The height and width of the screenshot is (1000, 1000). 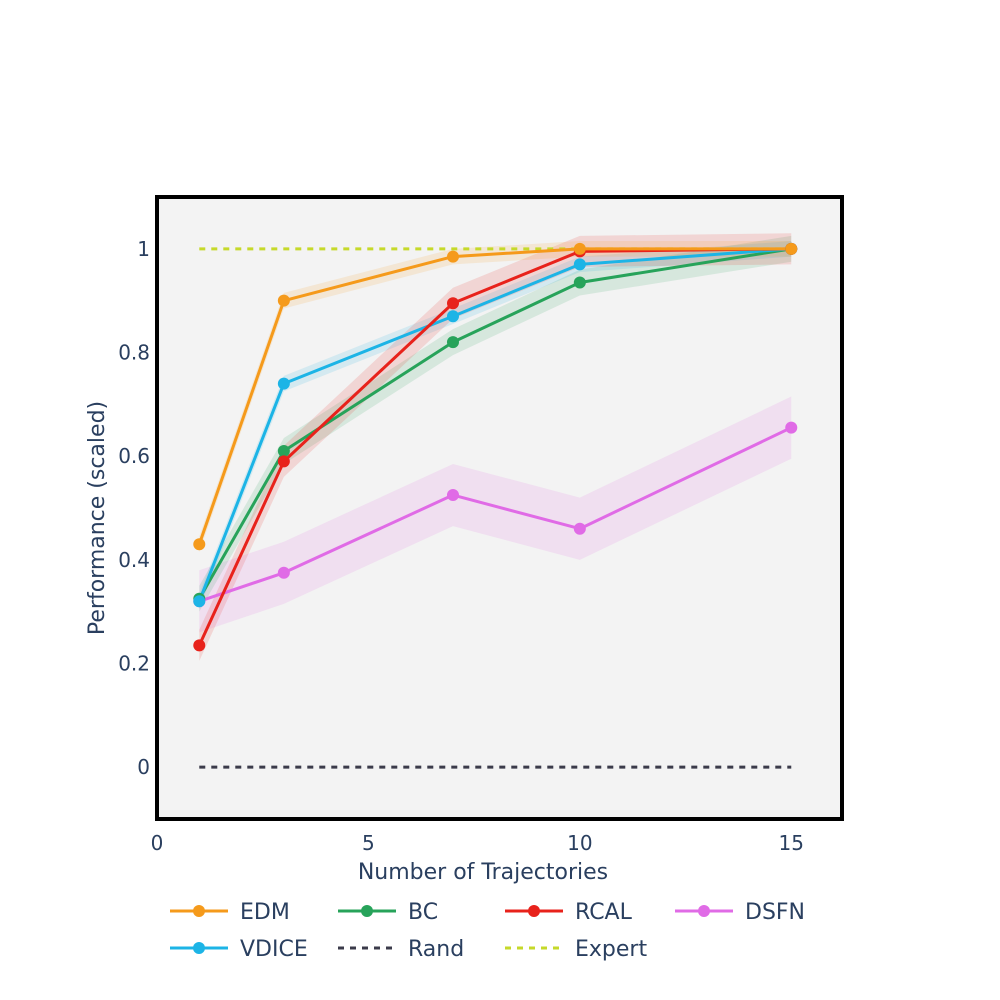 I want to click on x-tick-label: 10, so click(x=579, y=843).